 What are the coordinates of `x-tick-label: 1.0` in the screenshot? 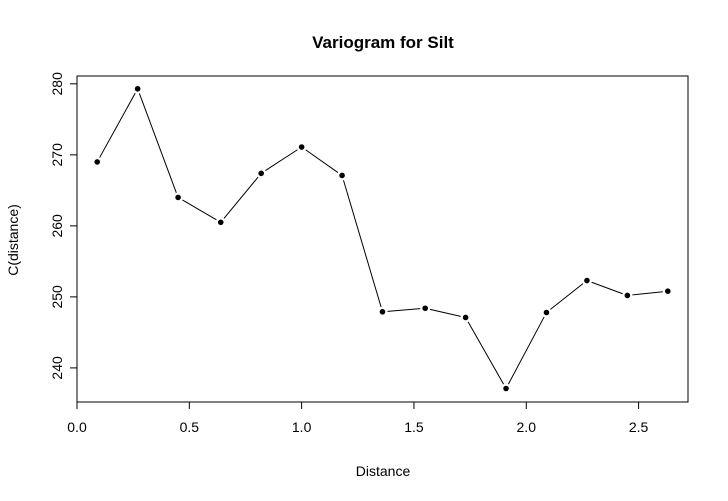 It's located at (302, 427).